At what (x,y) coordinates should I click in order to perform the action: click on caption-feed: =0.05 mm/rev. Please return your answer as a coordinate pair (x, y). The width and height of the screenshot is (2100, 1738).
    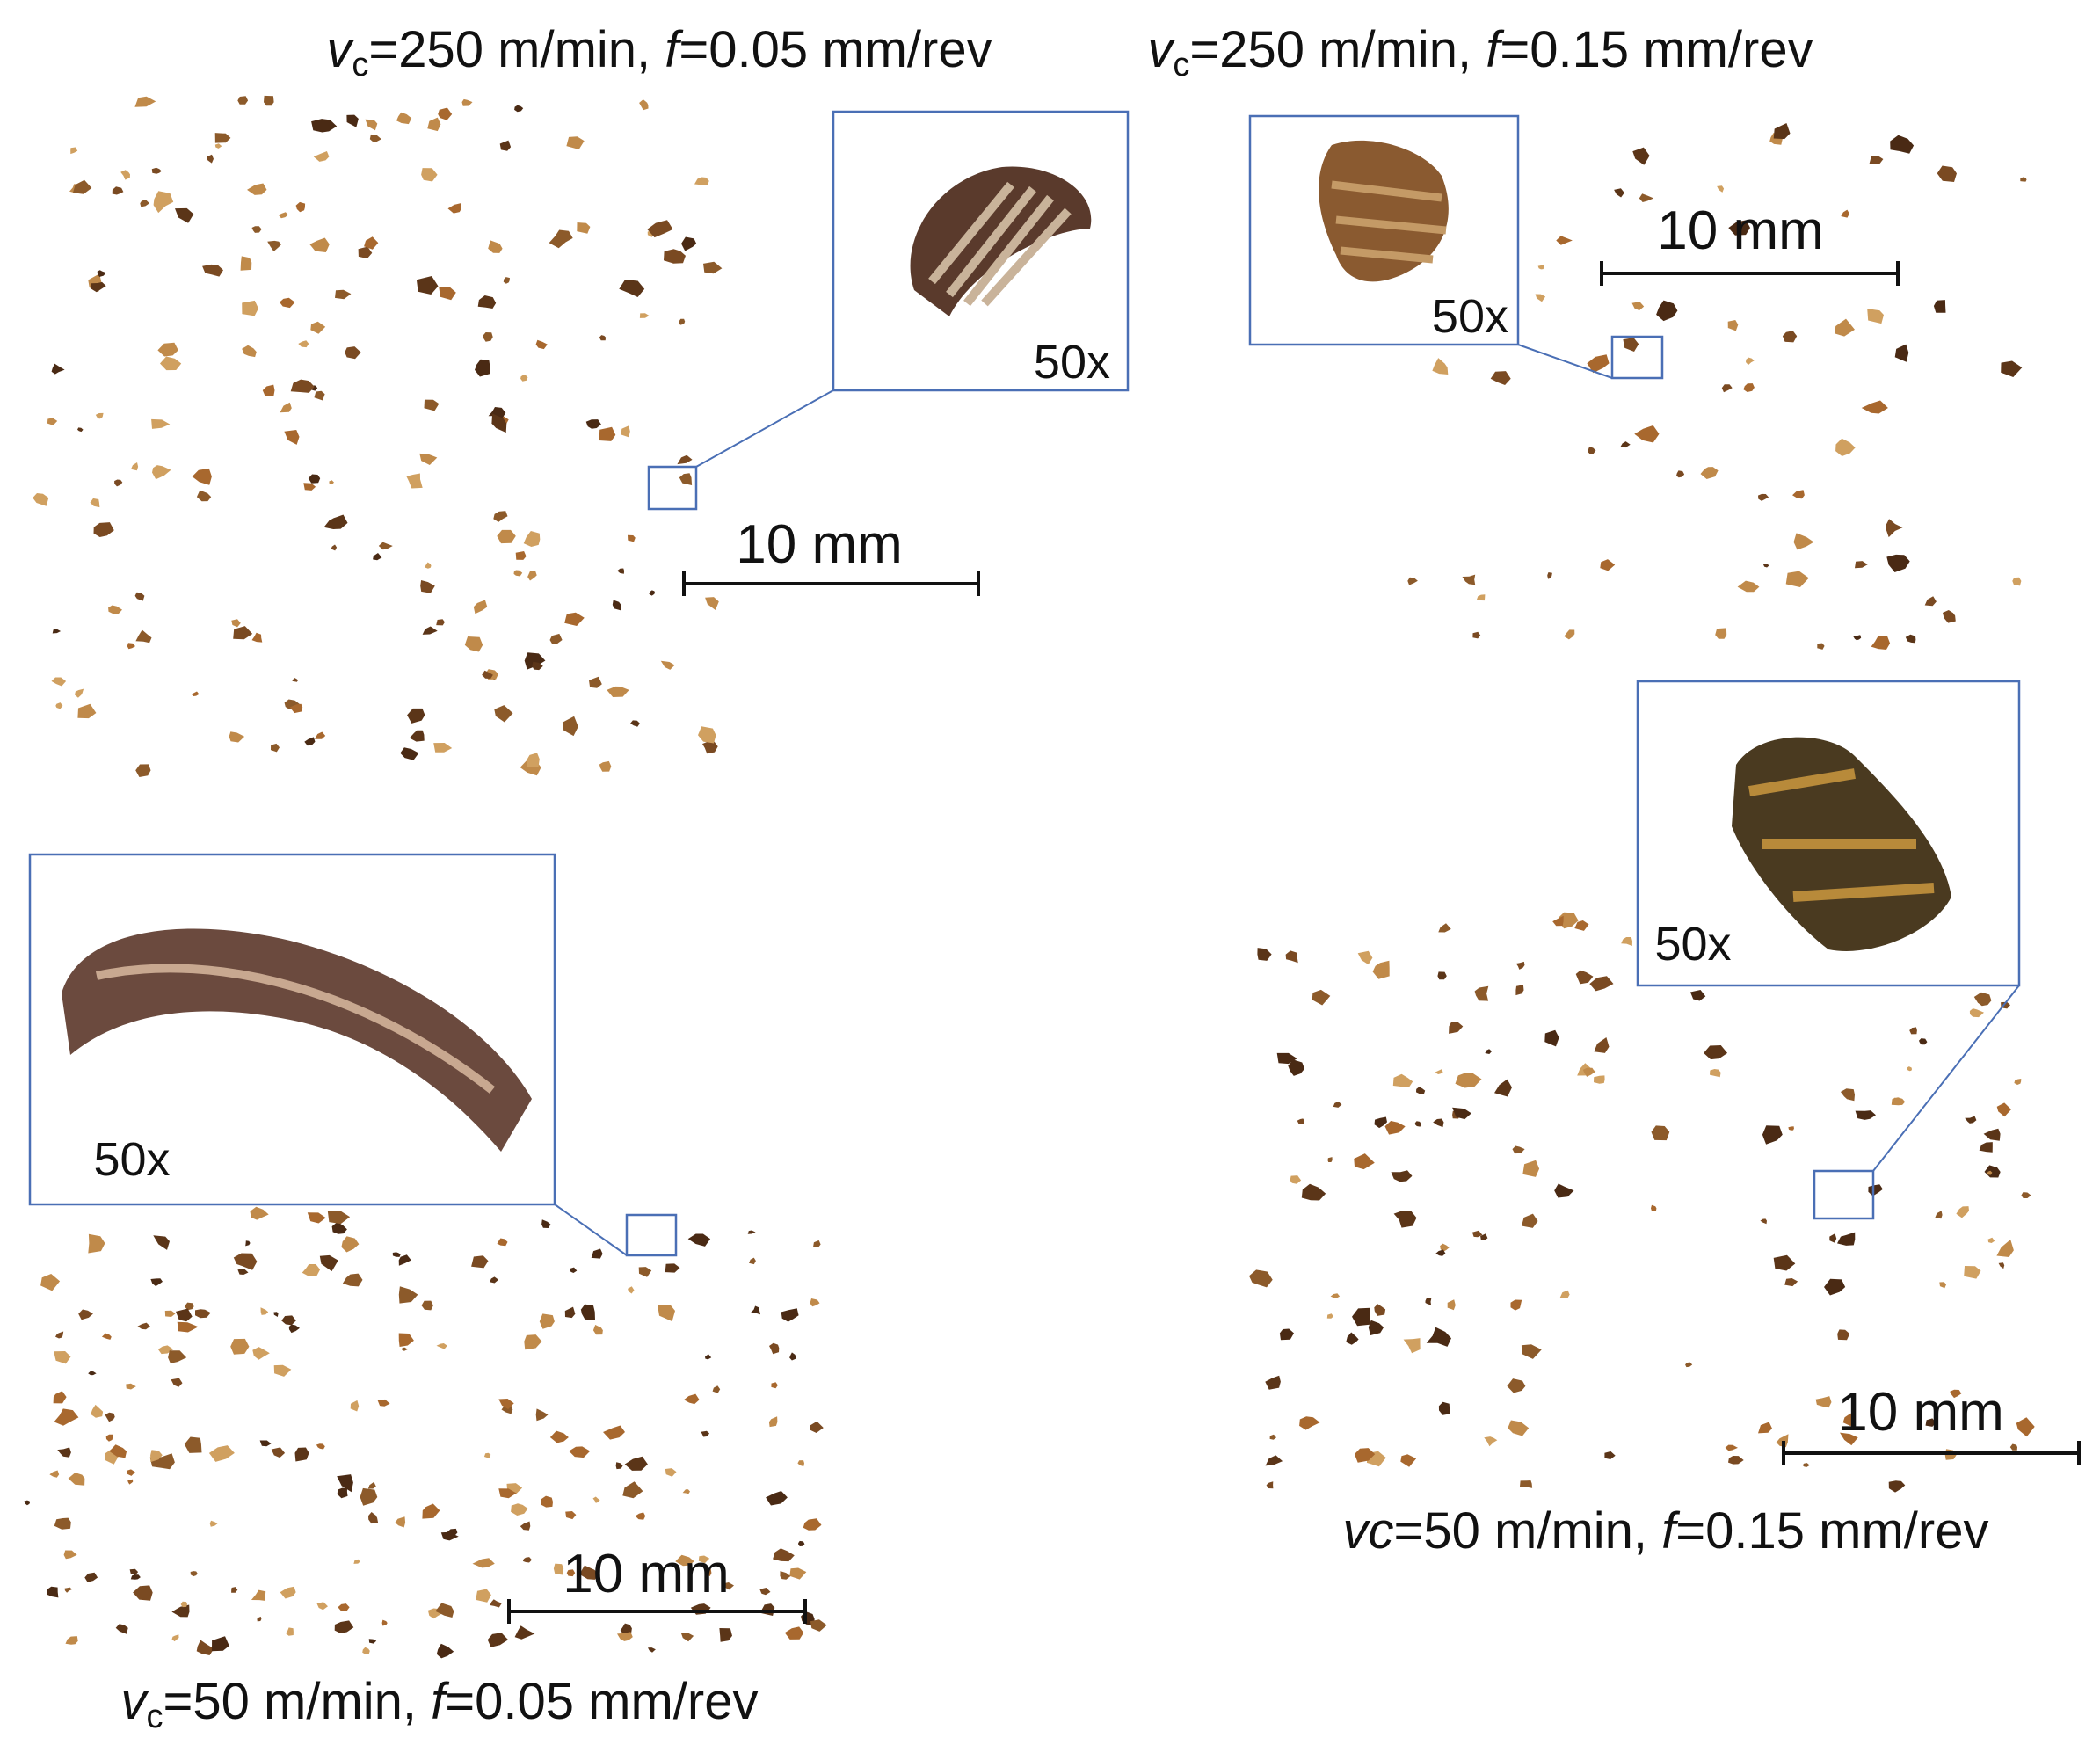
    Looking at the image, I should click on (835, 49).